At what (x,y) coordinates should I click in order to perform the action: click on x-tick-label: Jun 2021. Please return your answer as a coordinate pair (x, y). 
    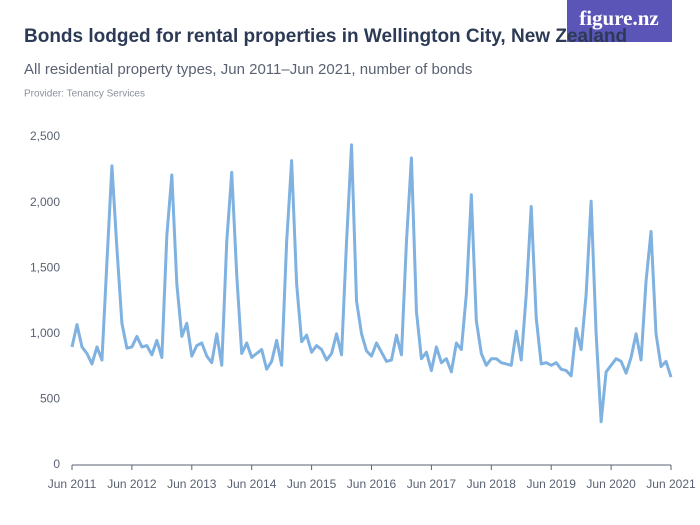
    Looking at the image, I should click on (671, 484).